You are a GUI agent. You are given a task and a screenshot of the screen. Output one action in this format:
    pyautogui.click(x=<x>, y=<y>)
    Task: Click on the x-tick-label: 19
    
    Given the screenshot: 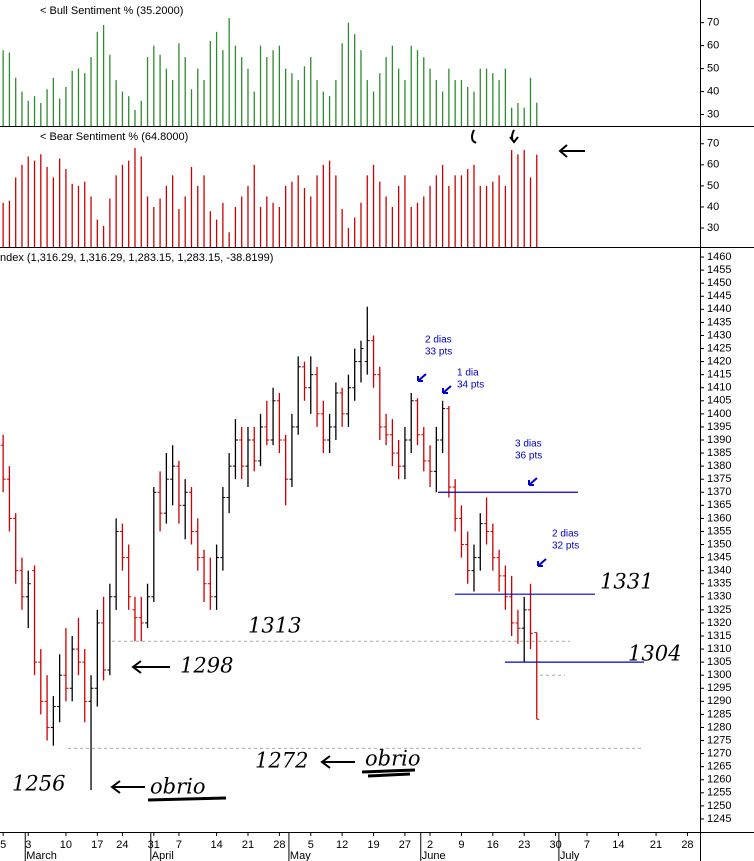 What is the action you would take?
    pyautogui.click(x=373, y=845)
    